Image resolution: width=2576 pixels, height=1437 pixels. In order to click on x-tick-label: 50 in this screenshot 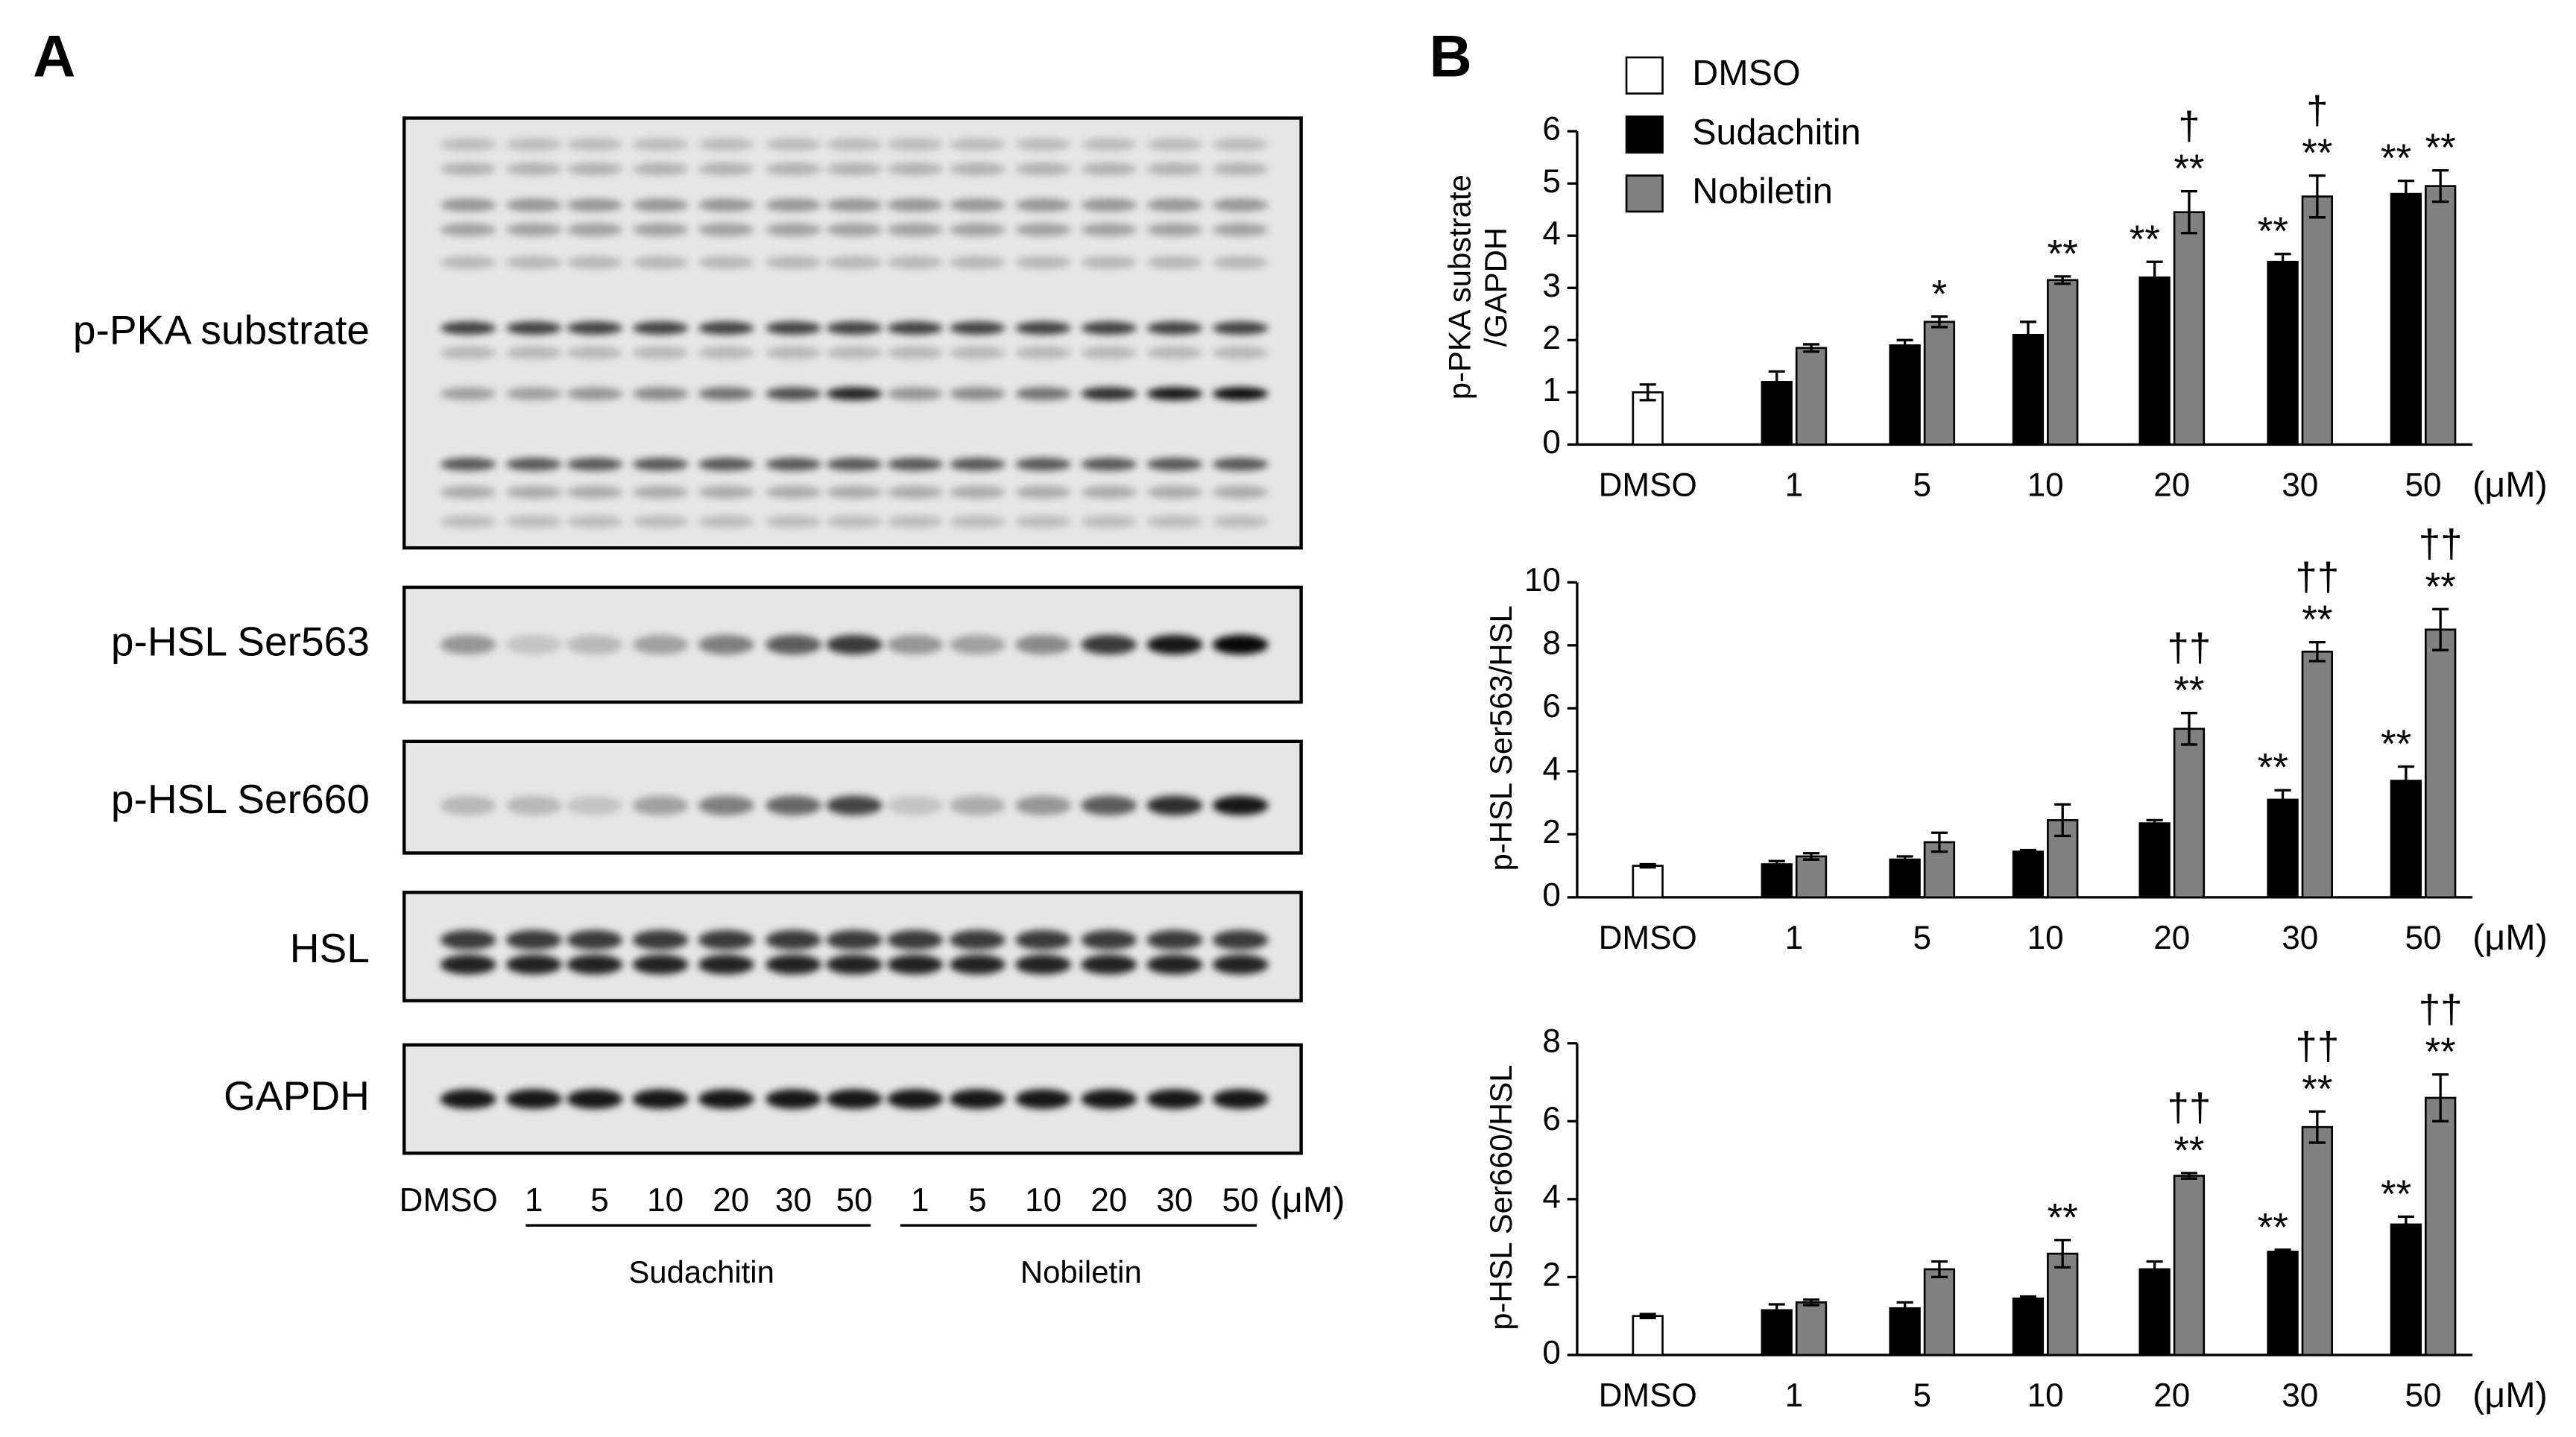, I will do `click(2423, 938)`.